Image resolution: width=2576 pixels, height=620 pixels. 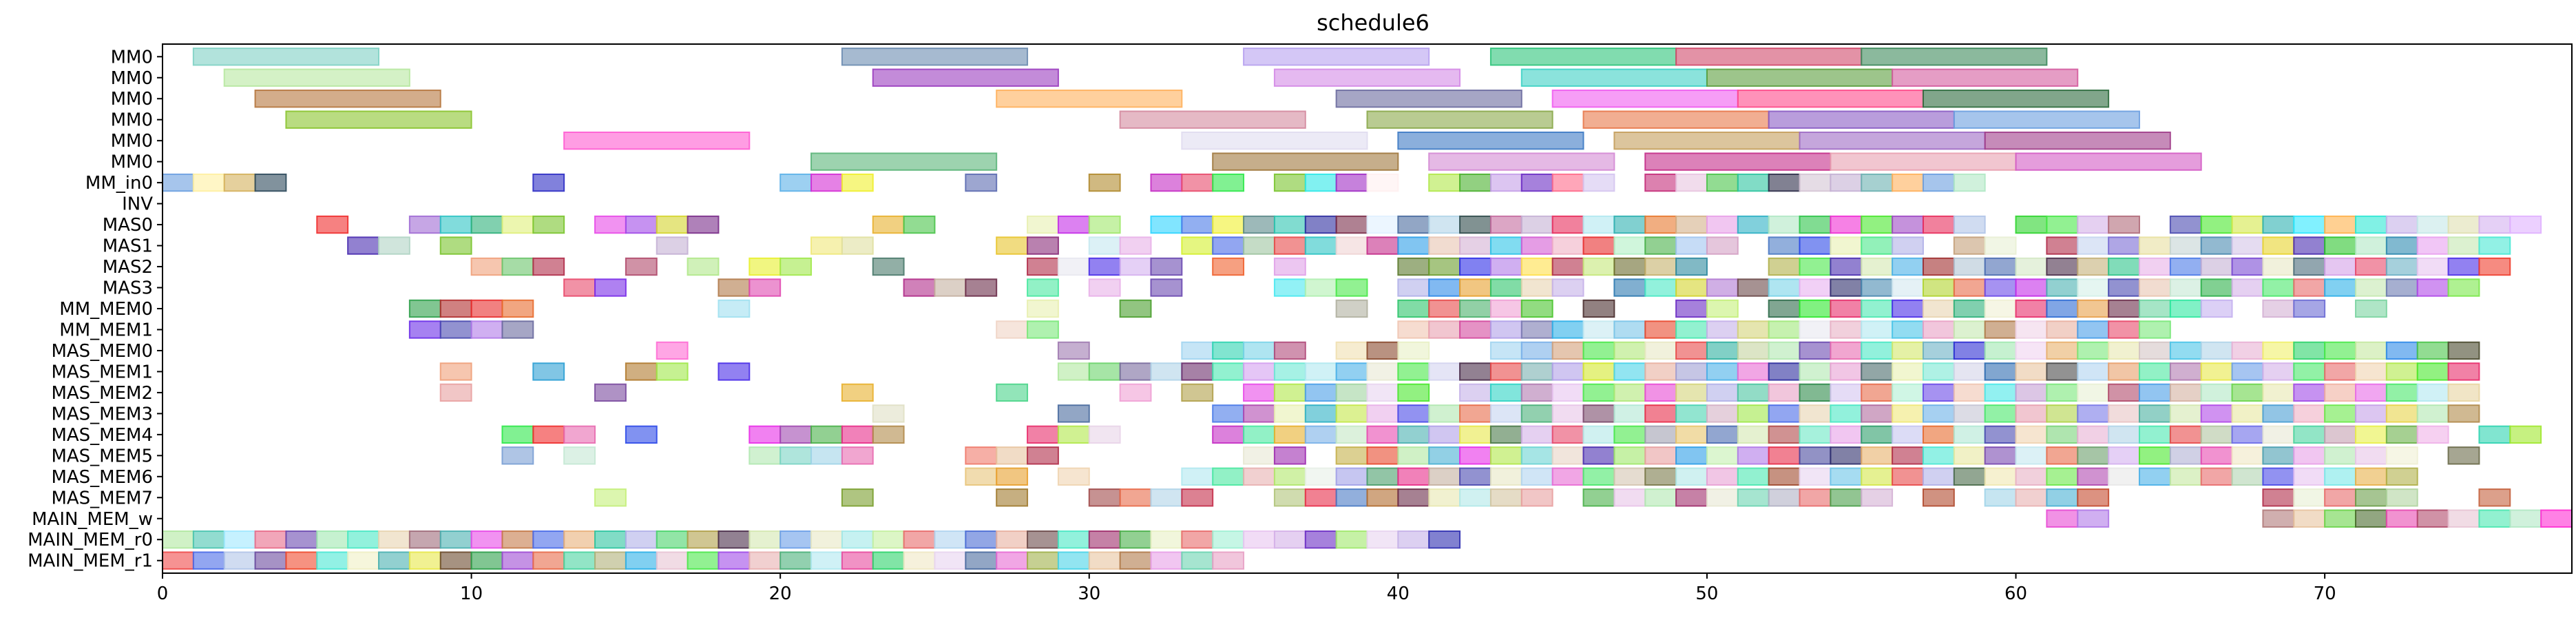 I want to click on y-tick-label: MAS3, so click(x=128, y=288).